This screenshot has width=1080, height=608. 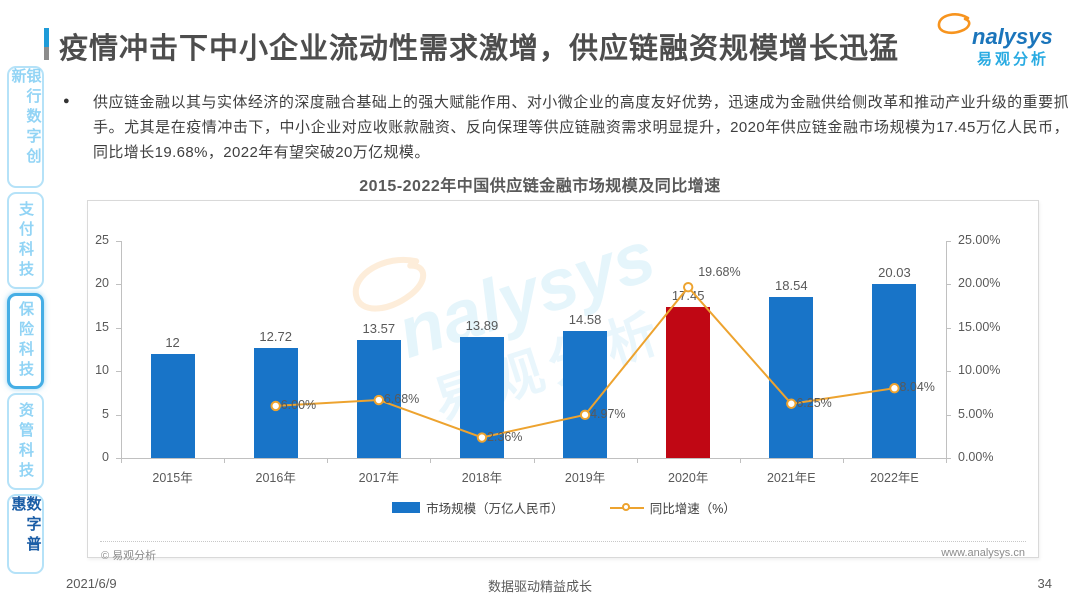 I want to click on analysys-logo: nalysys 易观分析, so click(x=1004, y=40).